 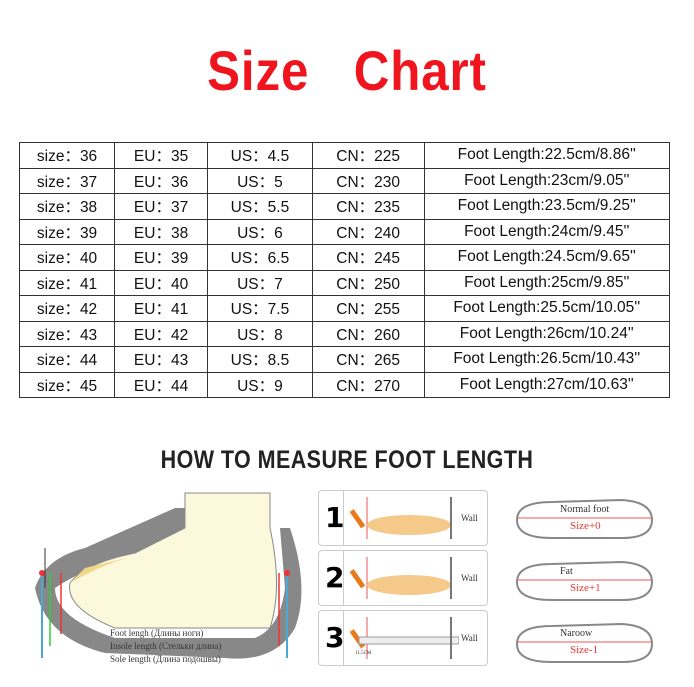 I want to click on step-number: 1, so click(x=335, y=517).